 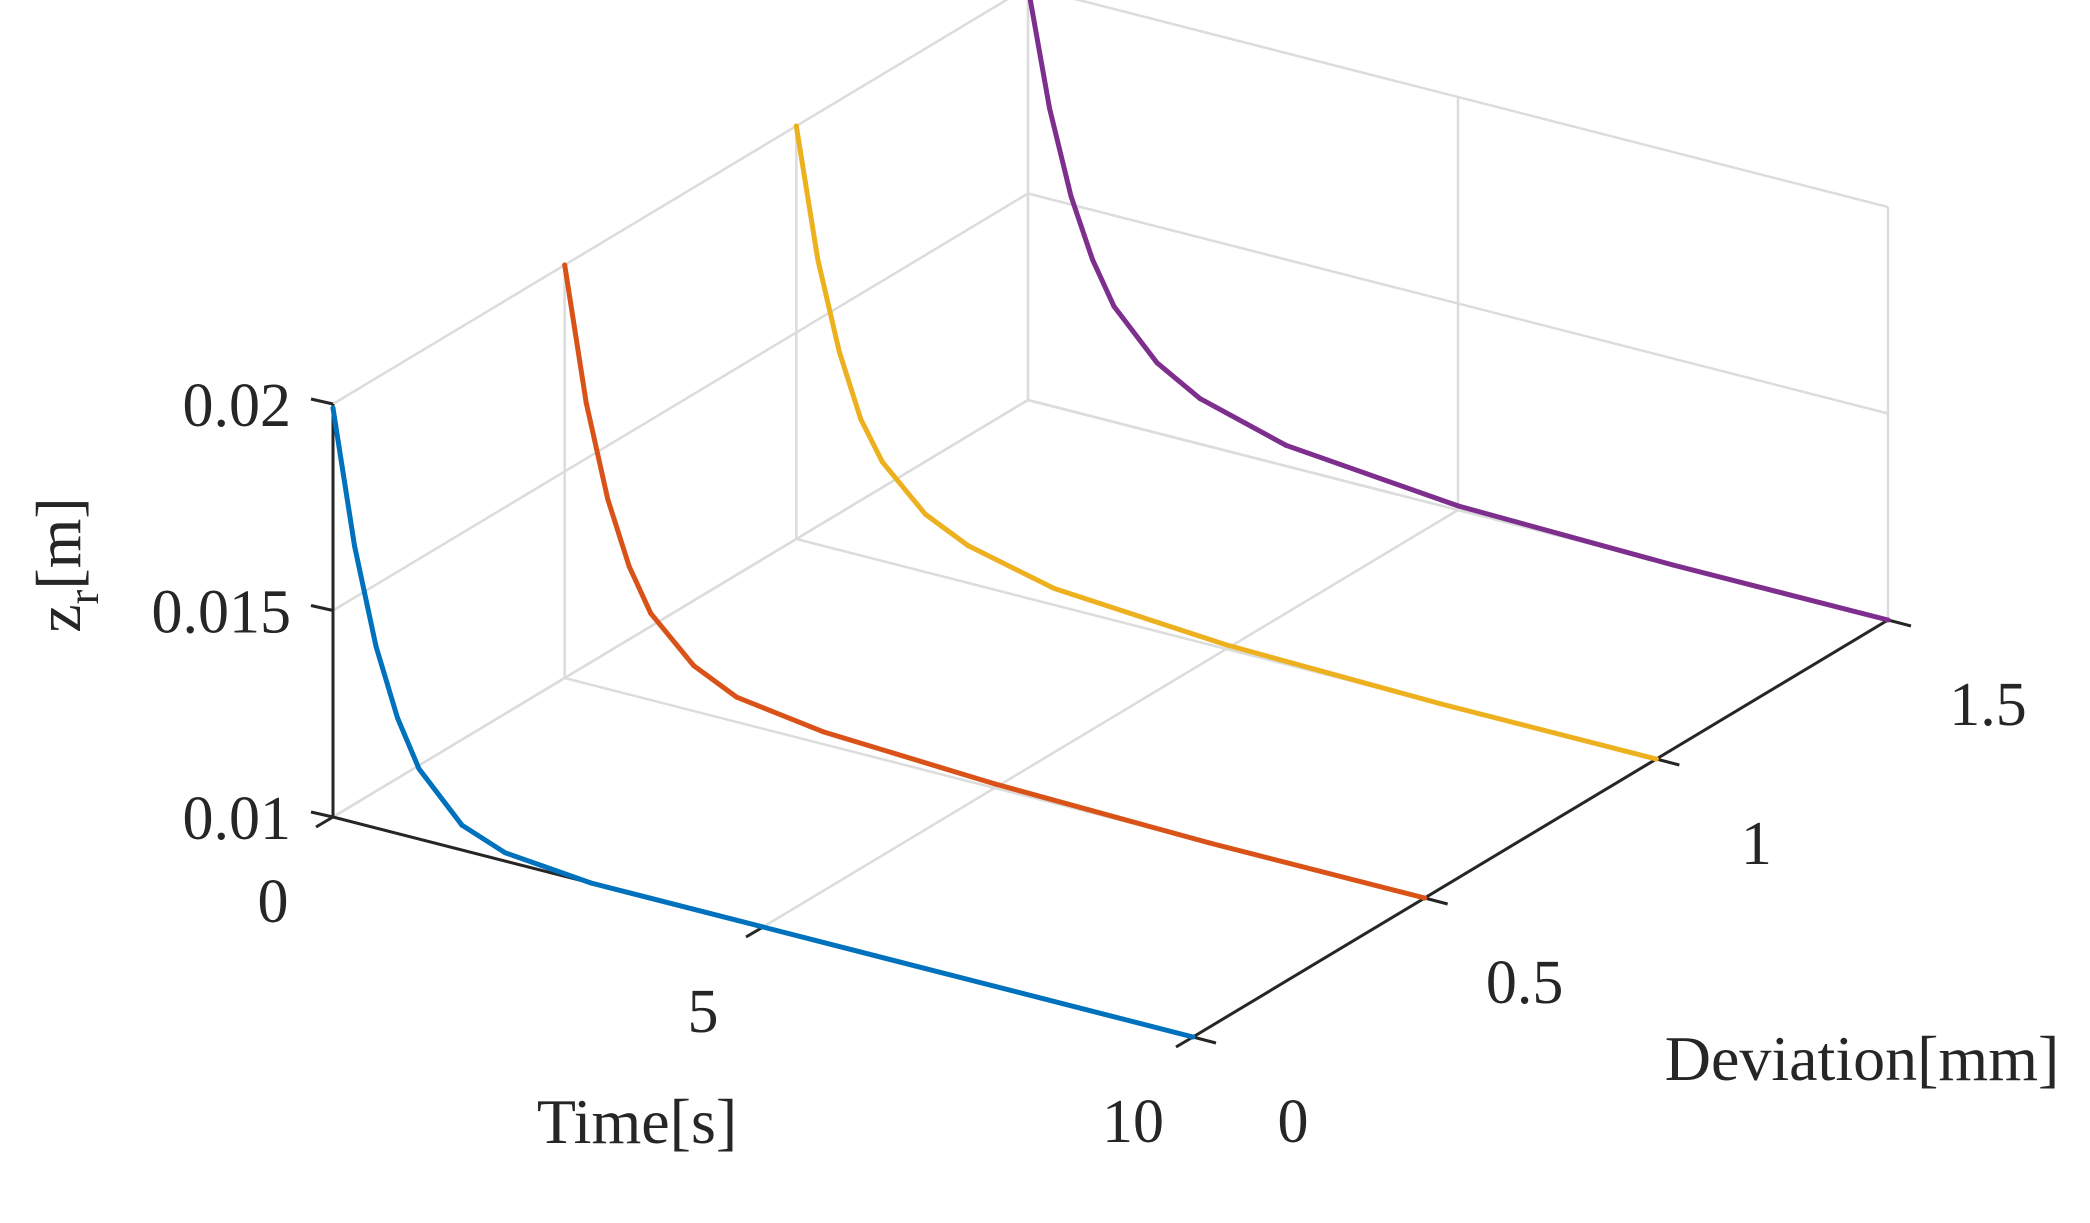 I want to click on z-tick-label-2: 0.02, so click(x=237, y=406).